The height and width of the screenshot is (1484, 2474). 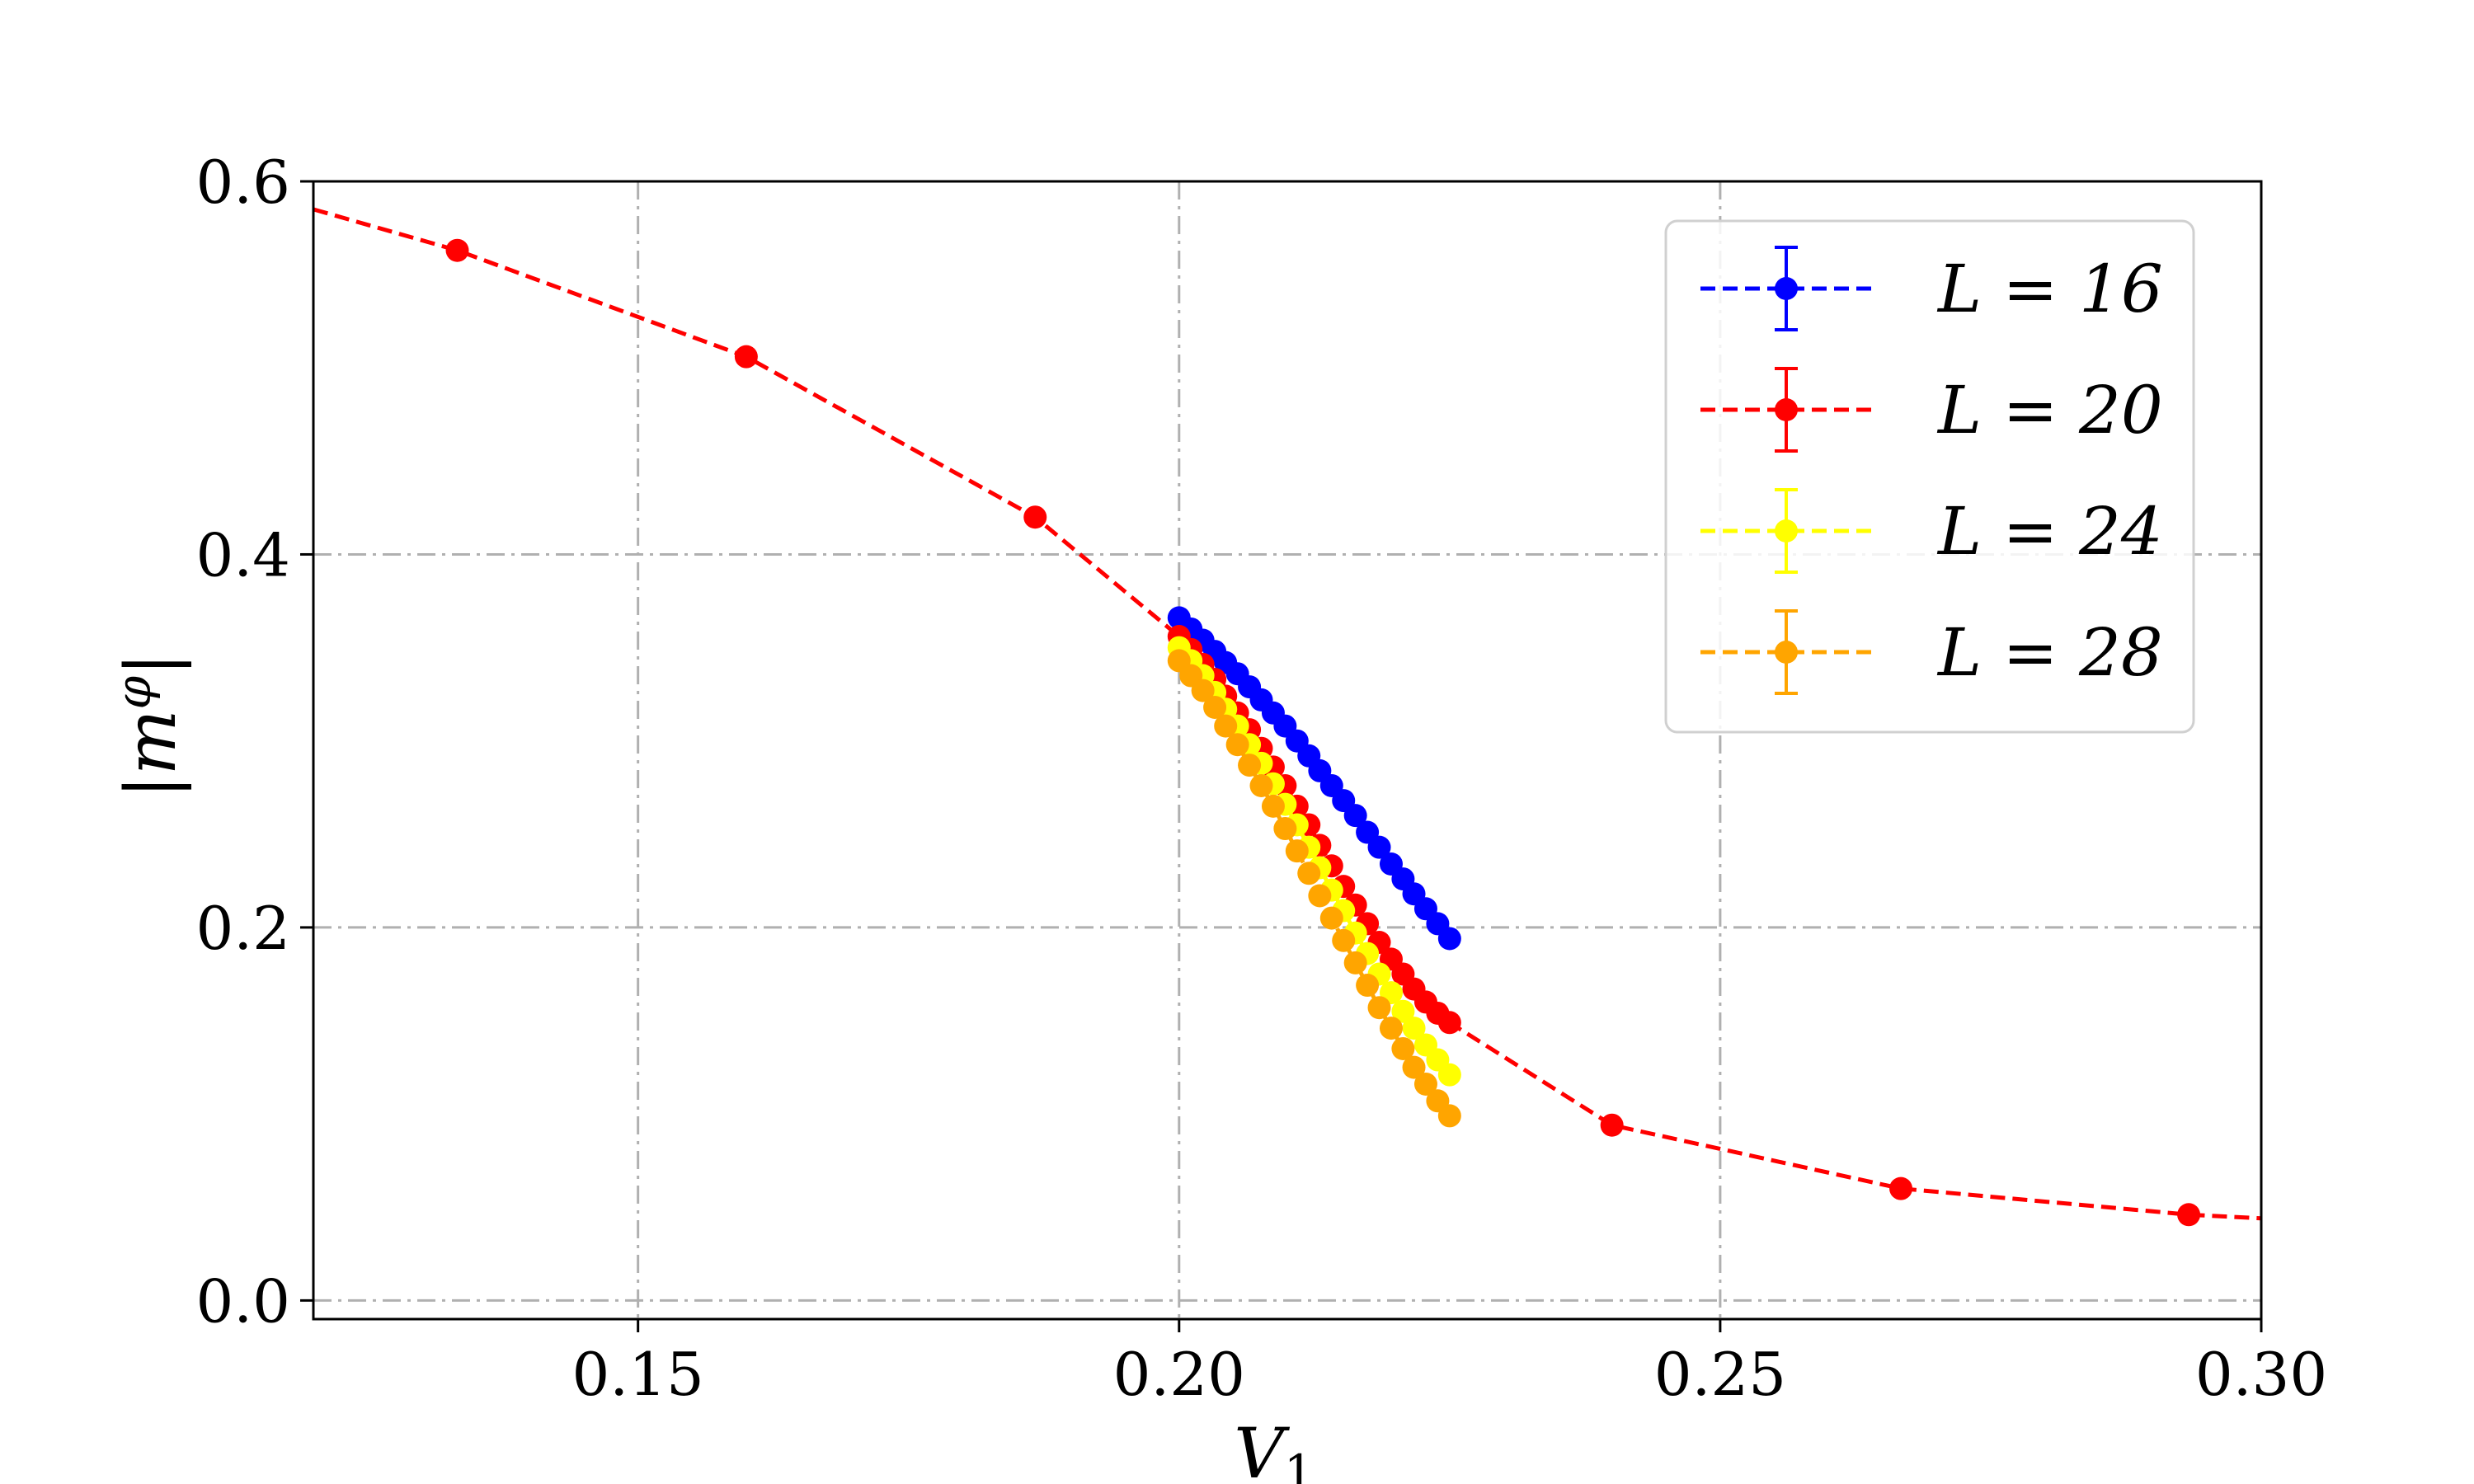 What do you see at coordinates (151, 664) in the screenshot?
I see `y-axis-label-end: |` at bounding box center [151, 664].